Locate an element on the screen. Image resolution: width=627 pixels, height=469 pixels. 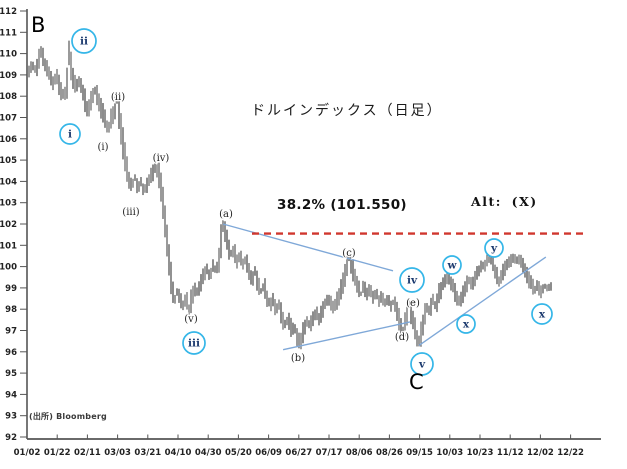
wave-label: (e) is located at coordinates (413, 303).